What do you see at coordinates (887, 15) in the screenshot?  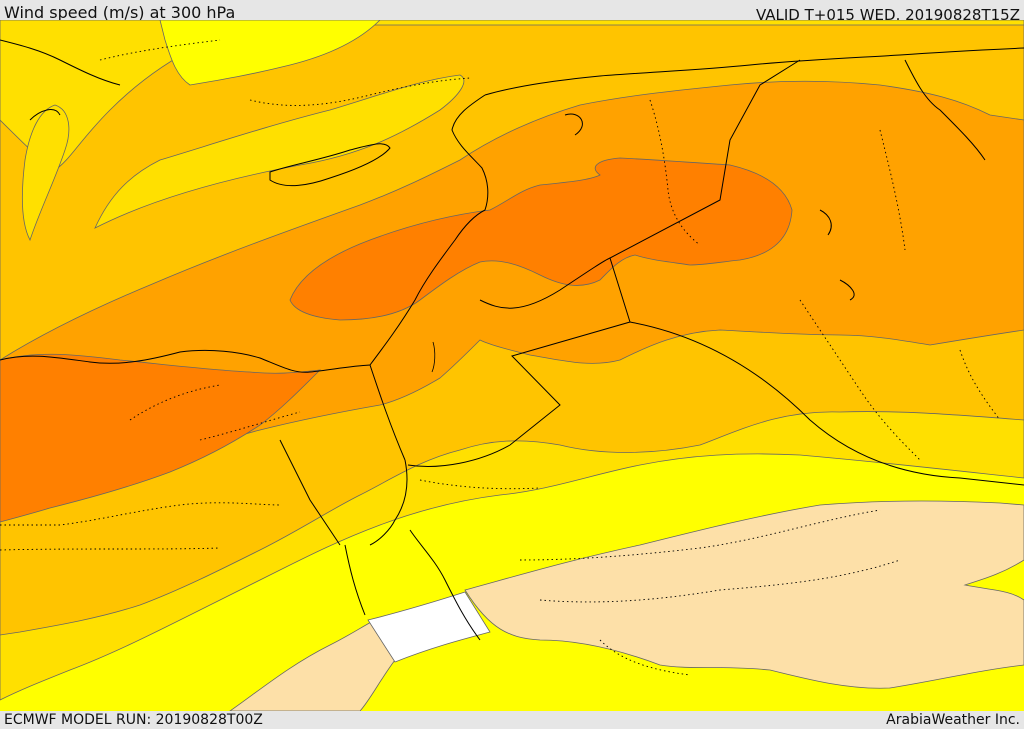 I see `valid-time: VALID T+015 WED. 20190828T15Z` at bounding box center [887, 15].